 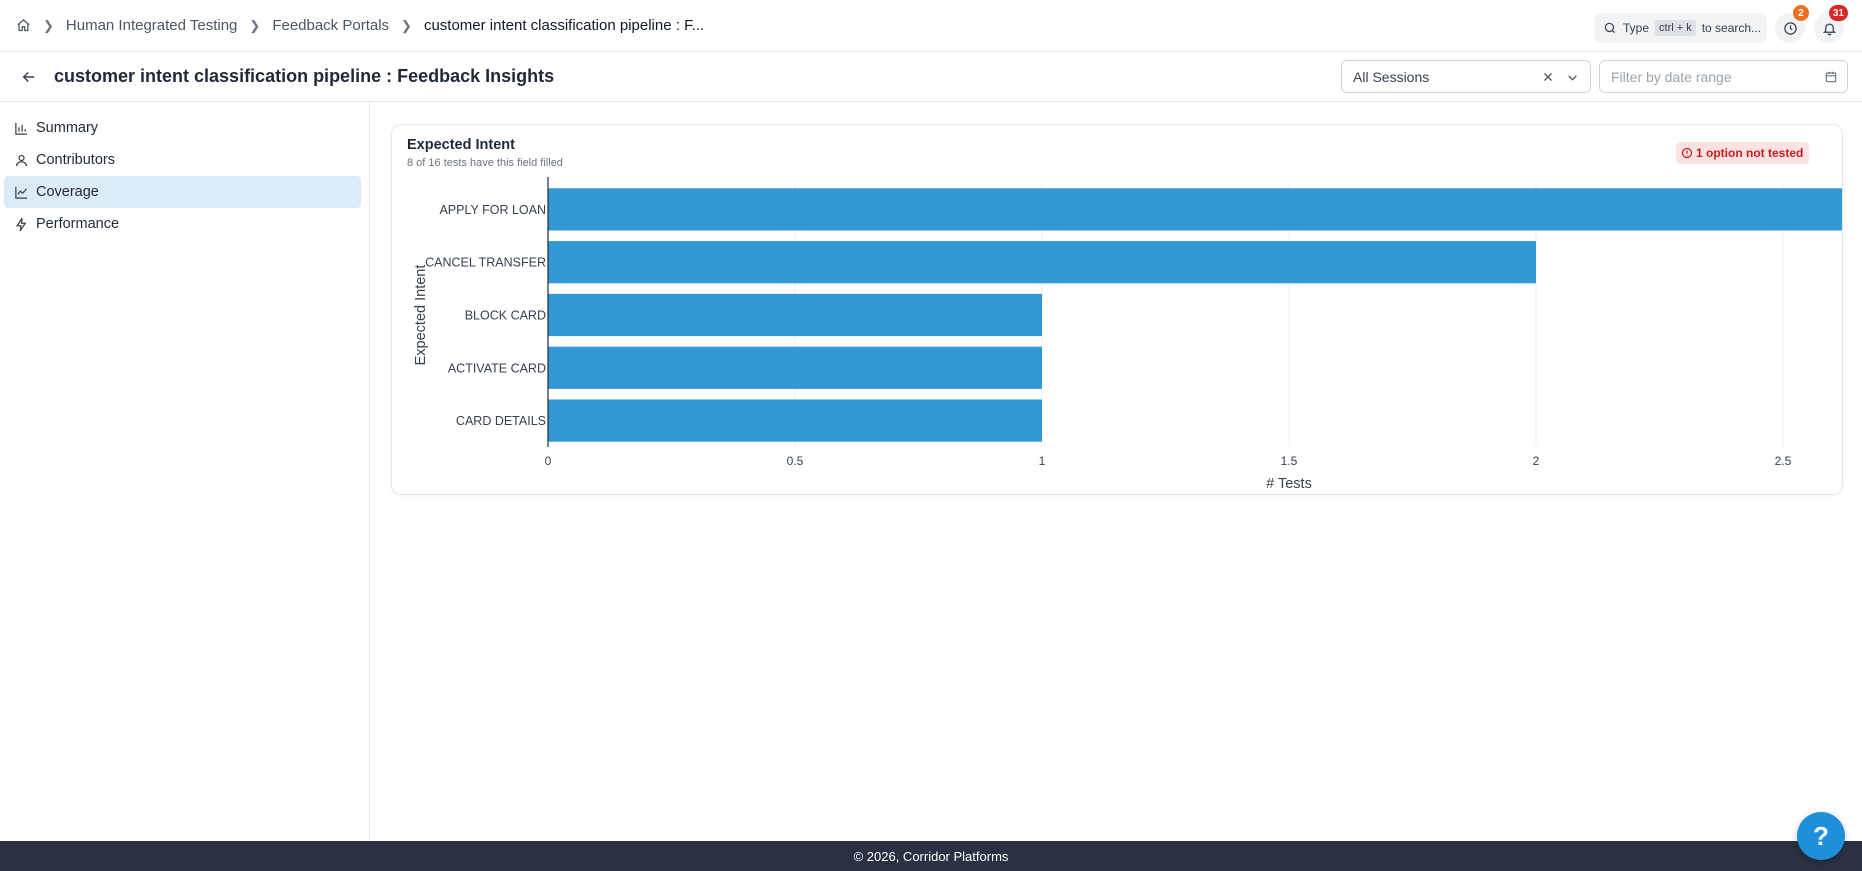 I want to click on history-button: 2, so click(x=1792, y=24).